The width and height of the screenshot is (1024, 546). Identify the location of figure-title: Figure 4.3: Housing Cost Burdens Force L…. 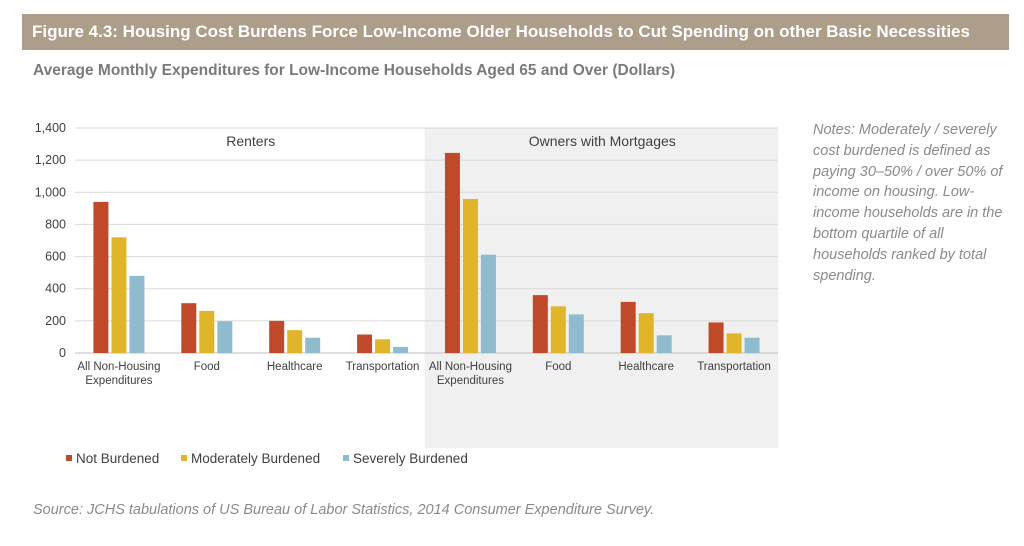
(501, 31).